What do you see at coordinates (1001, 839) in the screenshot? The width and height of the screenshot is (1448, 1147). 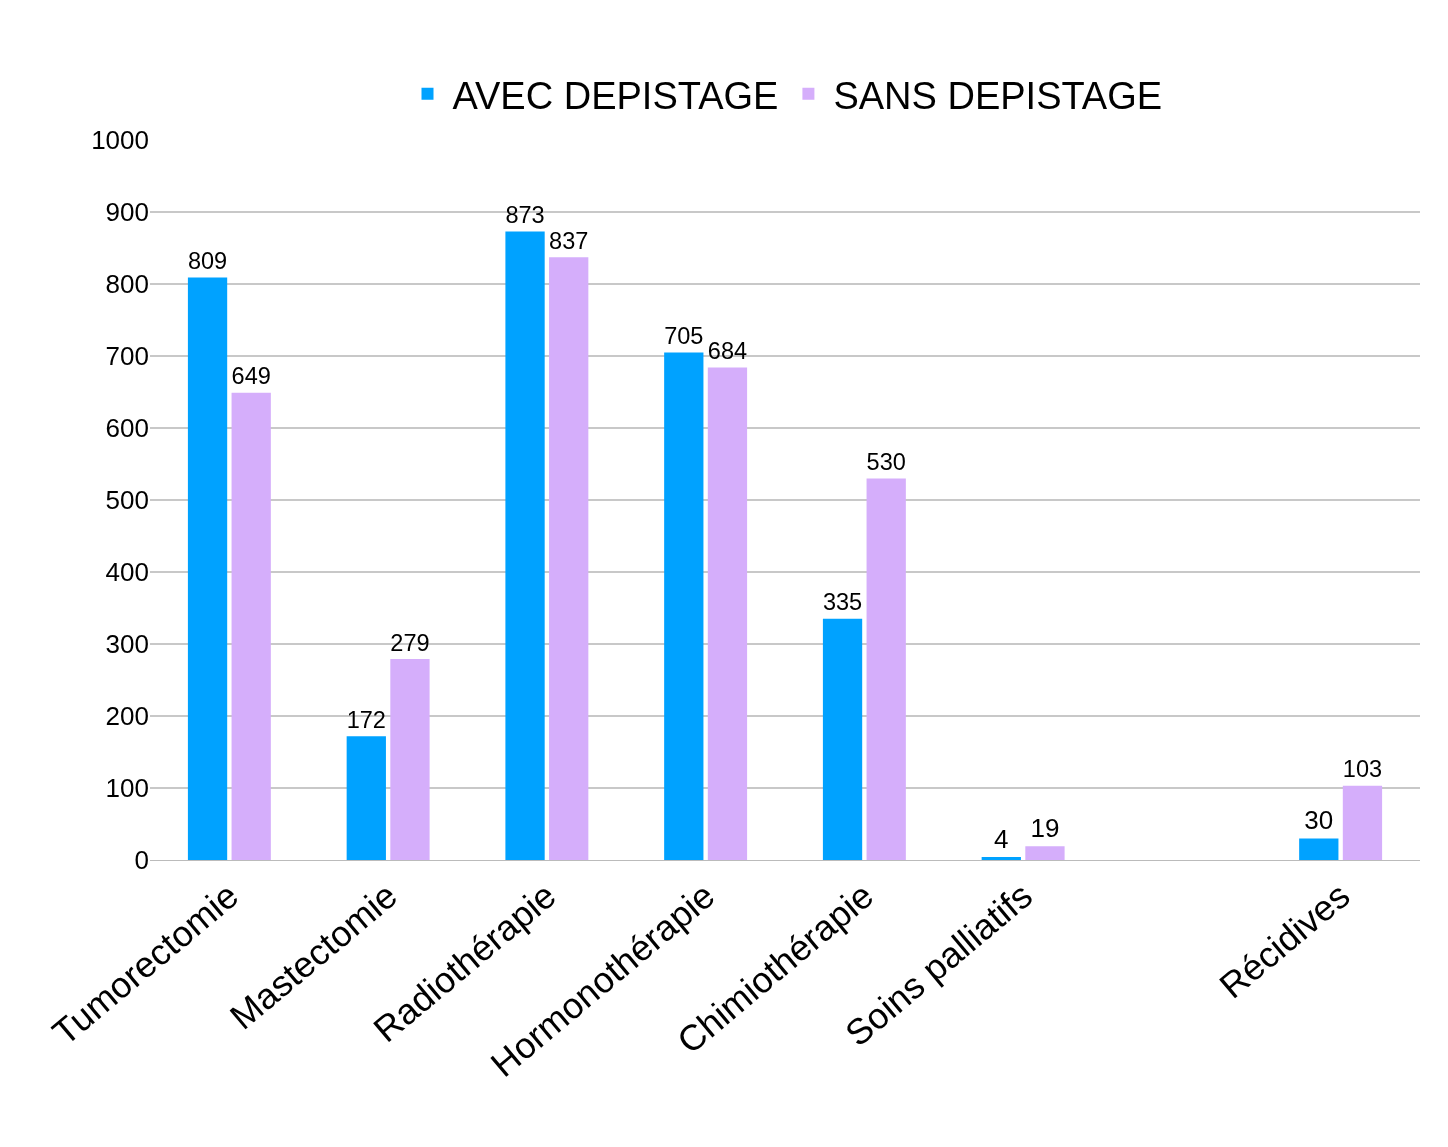 I see `data-label: 4` at bounding box center [1001, 839].